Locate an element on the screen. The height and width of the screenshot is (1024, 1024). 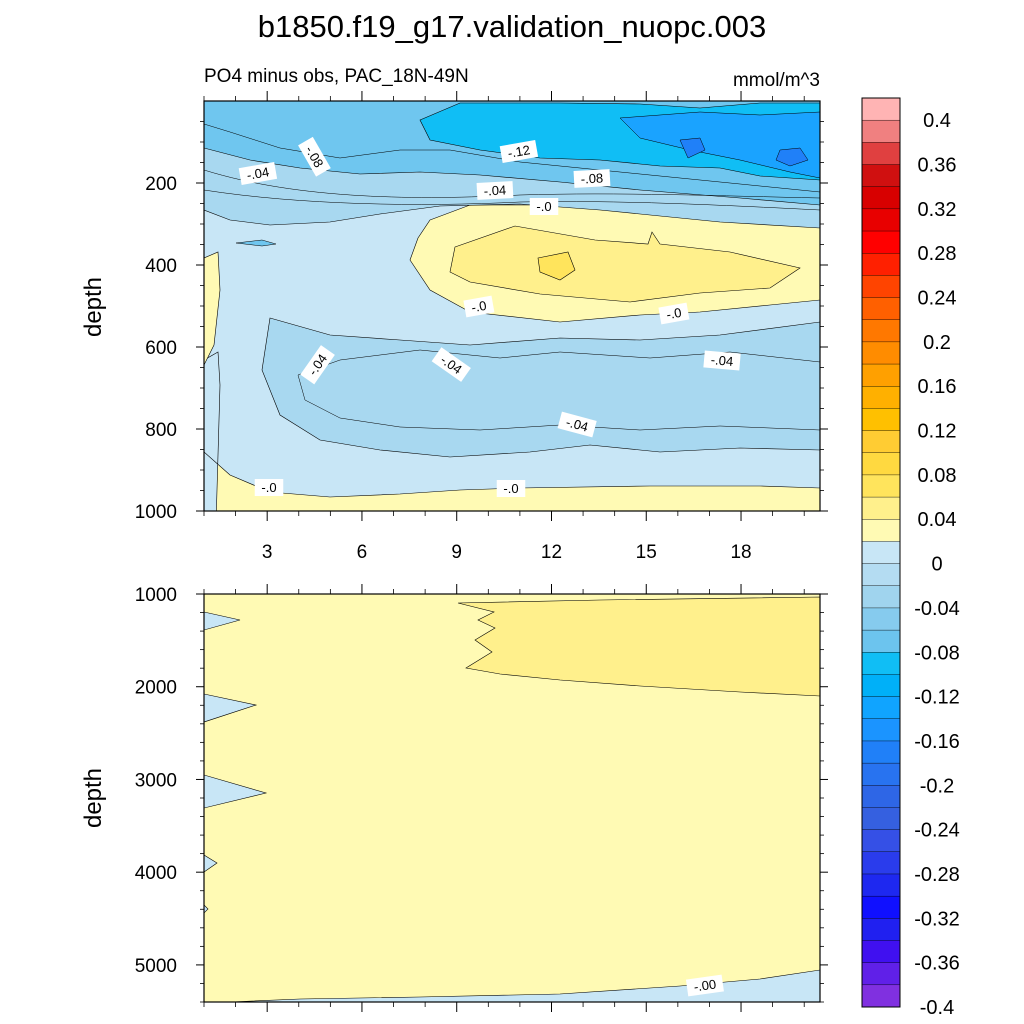
colorbar-label: -0.04 is located at coordinates (937, 609).